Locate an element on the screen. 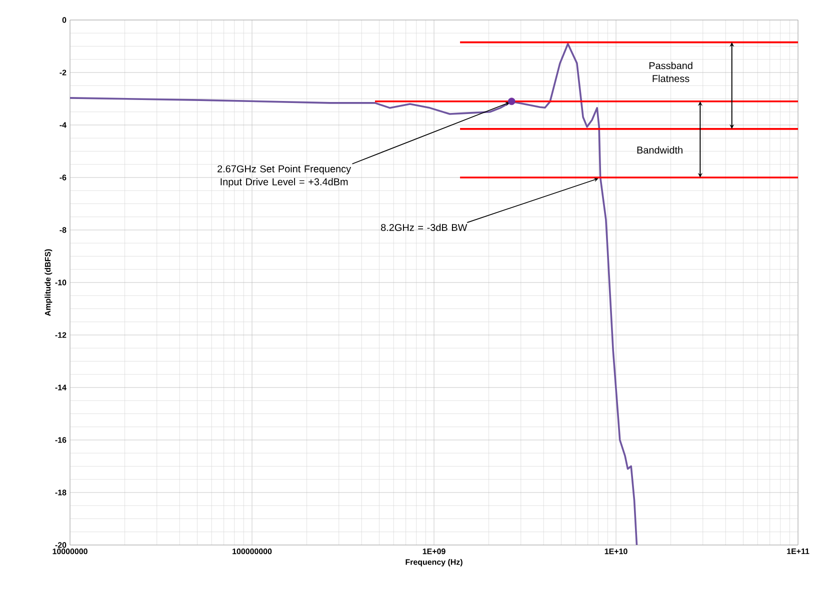  annotation: 2.67GHz Set Point Frequency Input Drive Level = +3.4dBm is located at coordinates (285, 176).